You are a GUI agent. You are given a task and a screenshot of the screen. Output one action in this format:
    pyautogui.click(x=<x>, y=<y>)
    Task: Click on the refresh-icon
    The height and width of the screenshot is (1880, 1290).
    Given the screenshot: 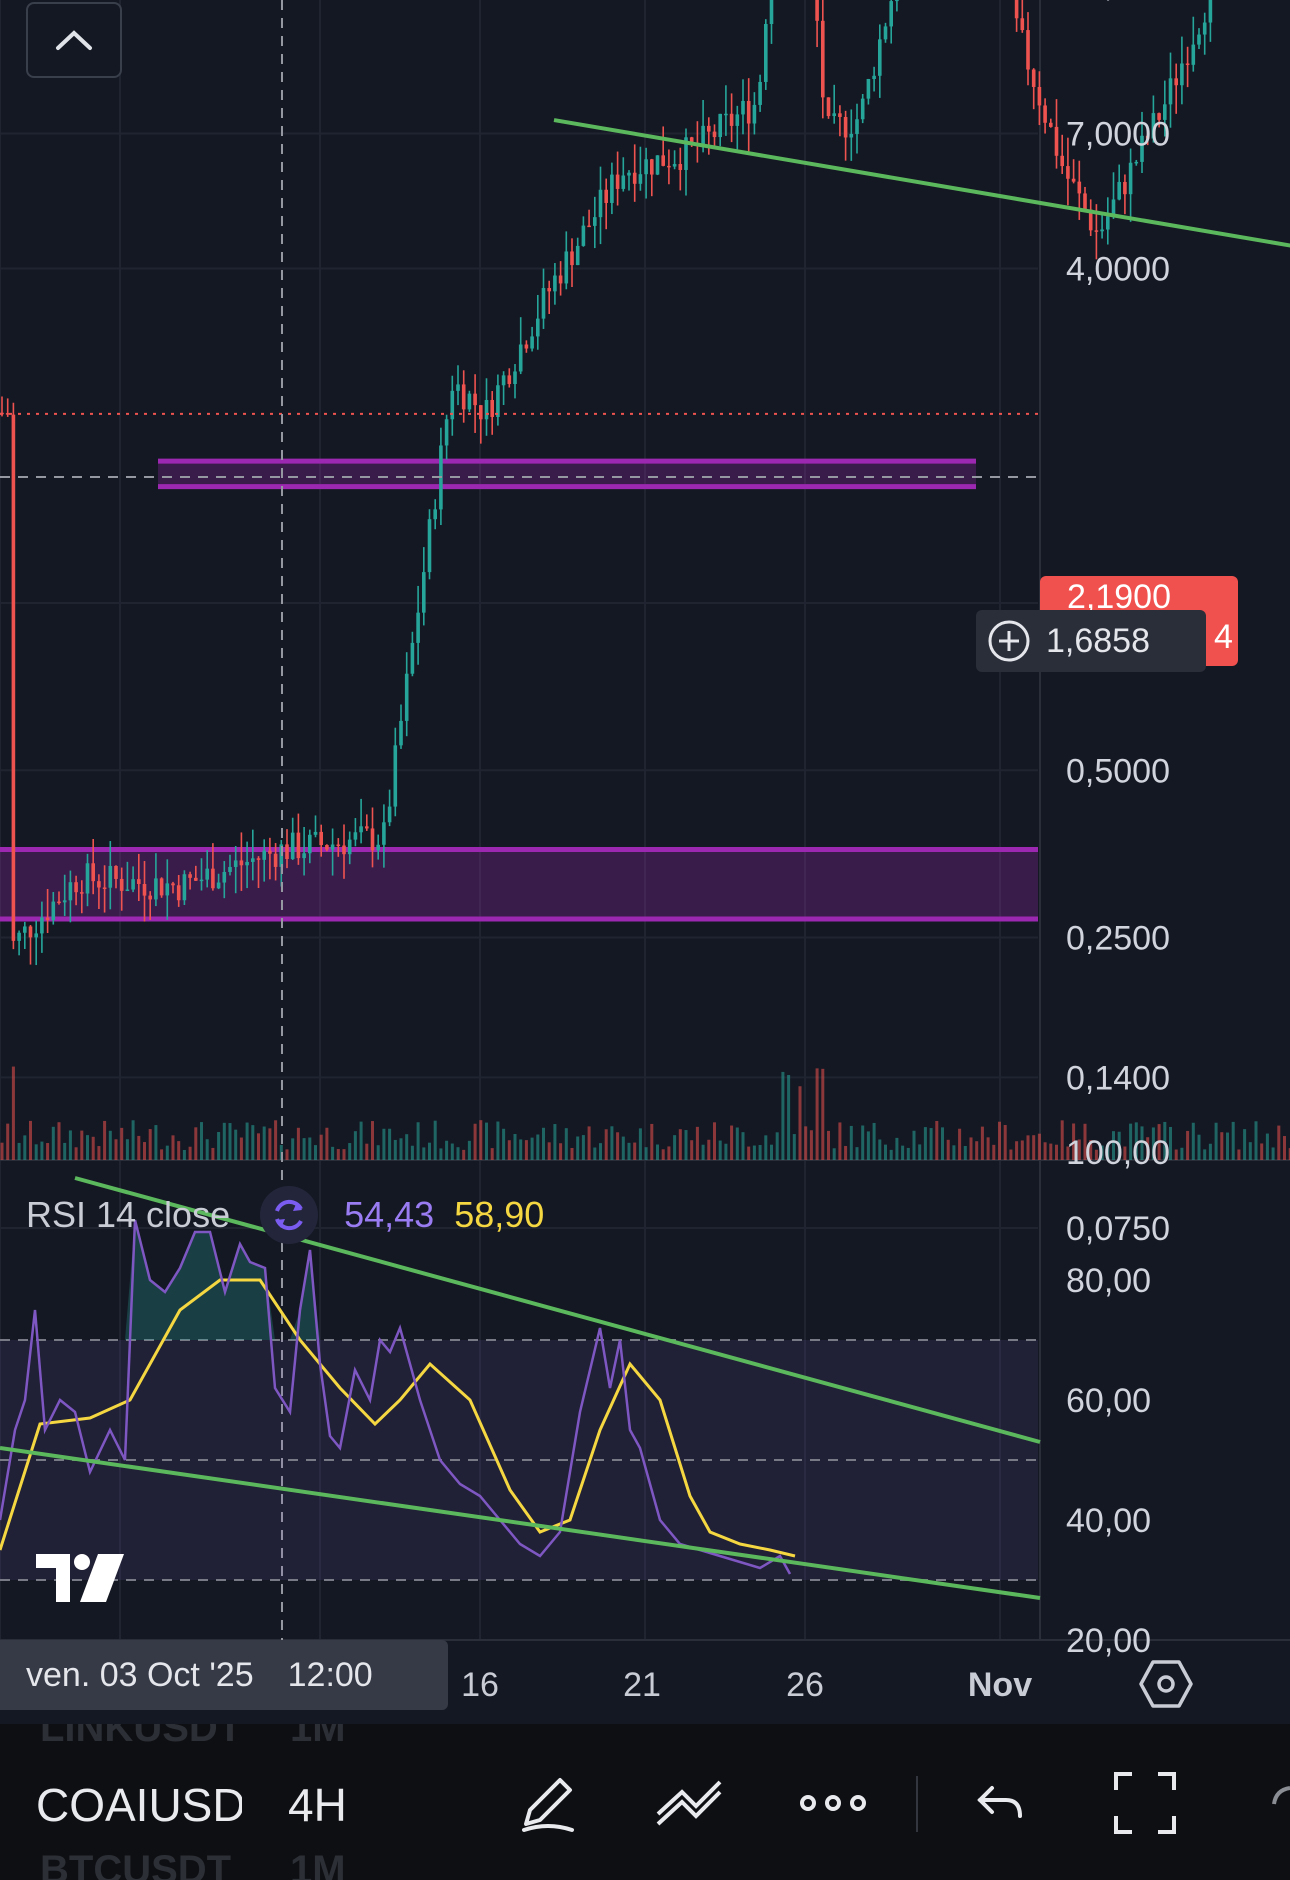 What is the action you would take?
    pyautogui.click(x=289, y=1215)
    